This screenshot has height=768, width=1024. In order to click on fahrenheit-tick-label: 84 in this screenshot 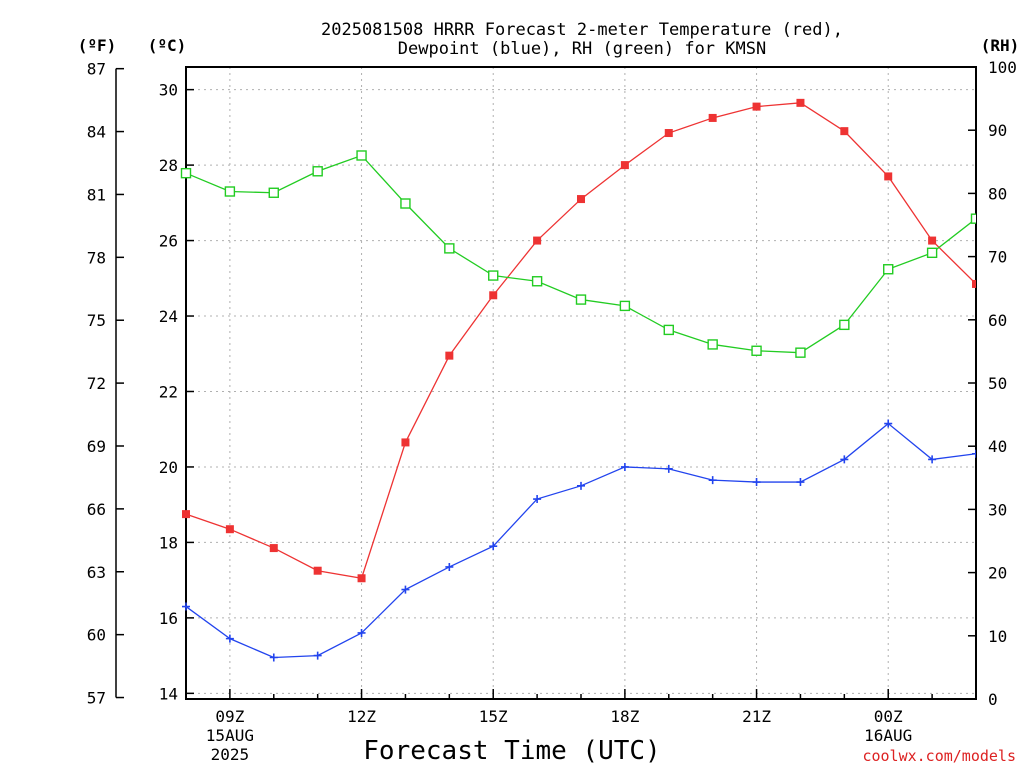, I will do `click(96, 132)`.